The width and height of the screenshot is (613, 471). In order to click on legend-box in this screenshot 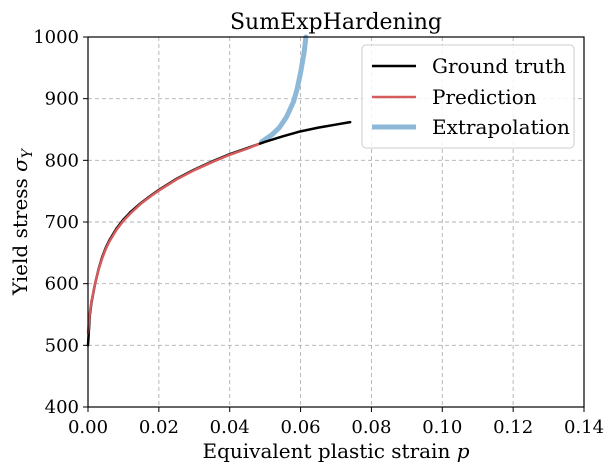, I will do `click(468, 96)`.